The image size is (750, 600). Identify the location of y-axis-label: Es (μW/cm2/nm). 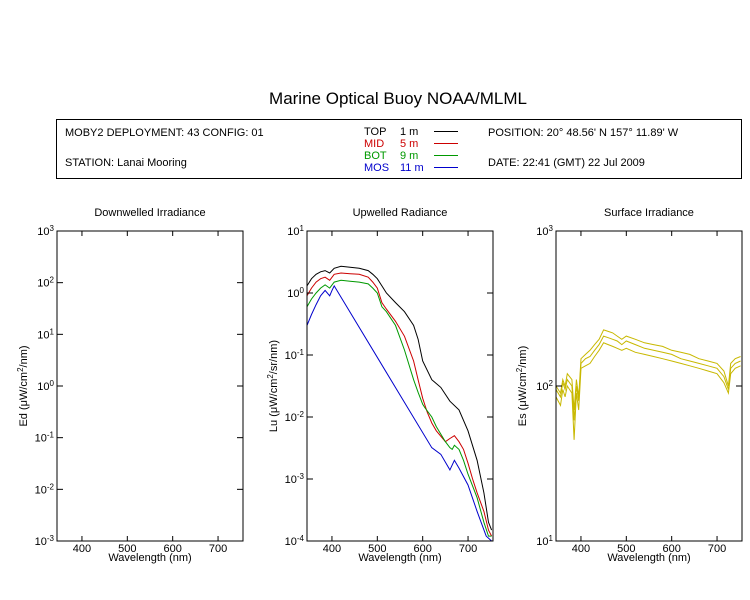
(522, 386).